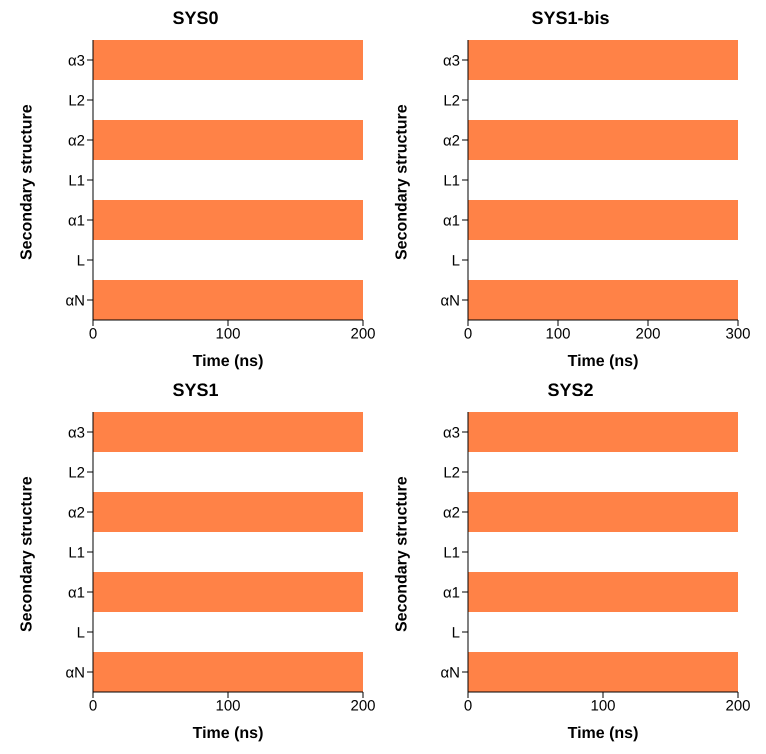 The height and width of the screenshot is (754, 766). I want to click on chart-title: SYS1, so click(195, 391).